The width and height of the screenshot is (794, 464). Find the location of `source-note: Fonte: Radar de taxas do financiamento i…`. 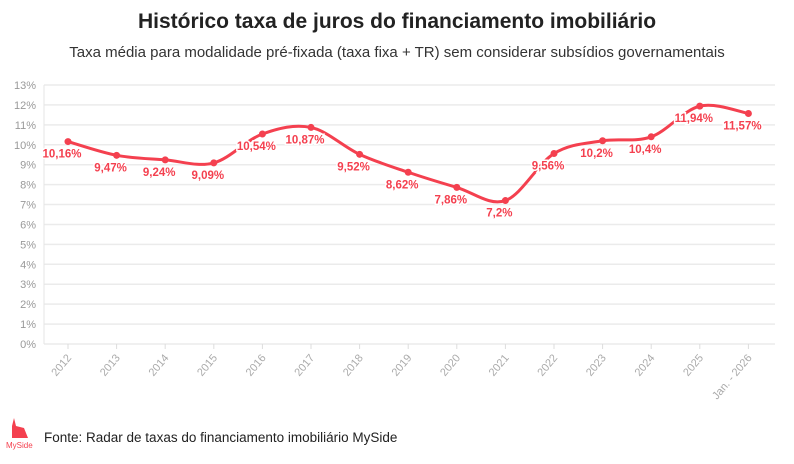

source-note: Fonte: Radar de taxas do financiamento i… is located at coordinates (221, 437).